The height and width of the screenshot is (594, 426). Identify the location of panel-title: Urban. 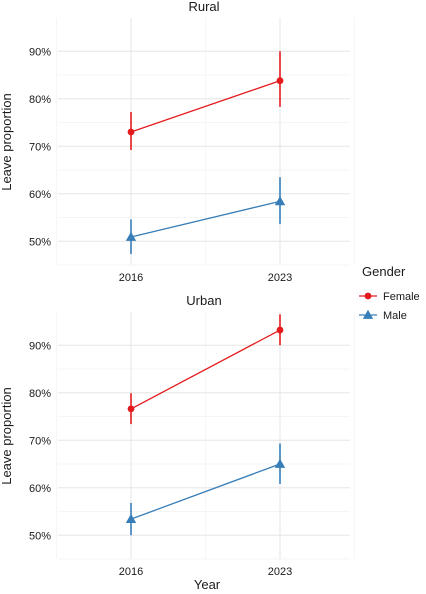
(203, 300).